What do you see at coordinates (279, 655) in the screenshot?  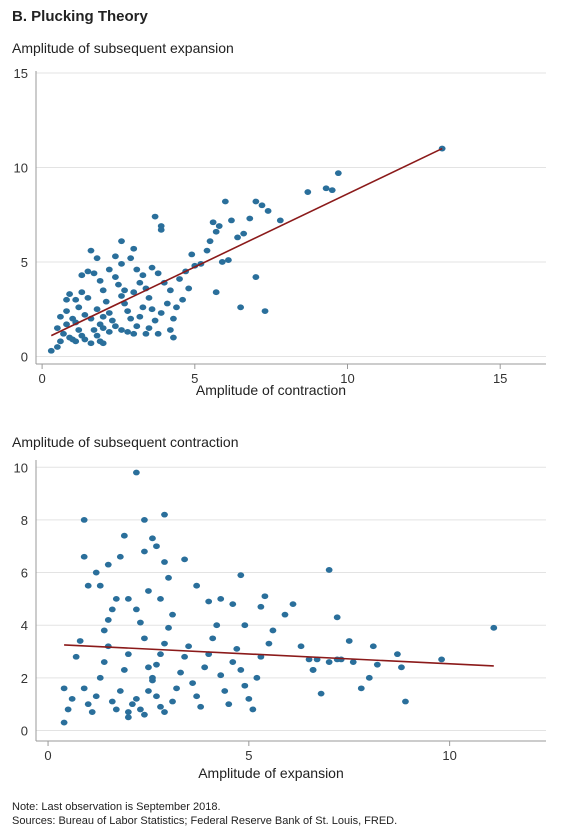 I see `fit-line` at bounding box center [279, 655].